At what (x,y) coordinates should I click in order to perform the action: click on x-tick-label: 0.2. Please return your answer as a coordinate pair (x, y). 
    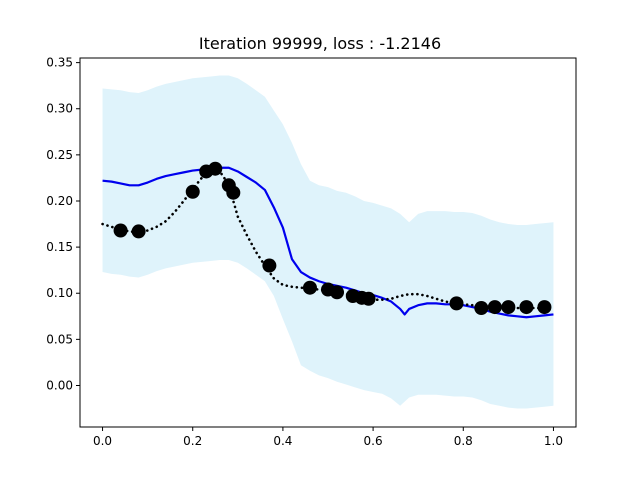
    Looking at the image, I should click on (192, 441).